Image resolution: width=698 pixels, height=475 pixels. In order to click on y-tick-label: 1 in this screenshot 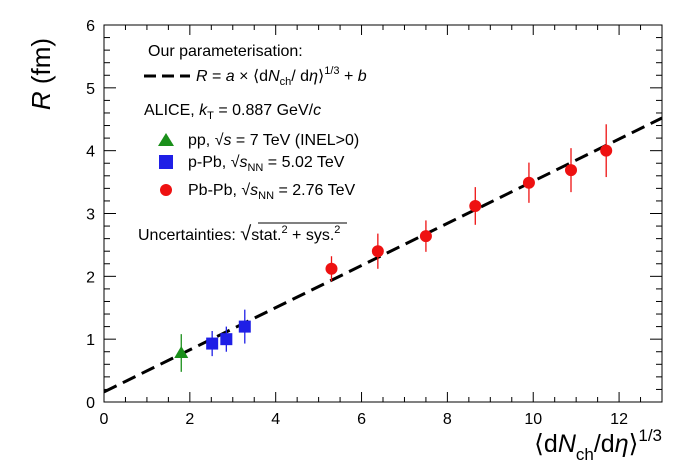, I will do `click(90, 340)`.